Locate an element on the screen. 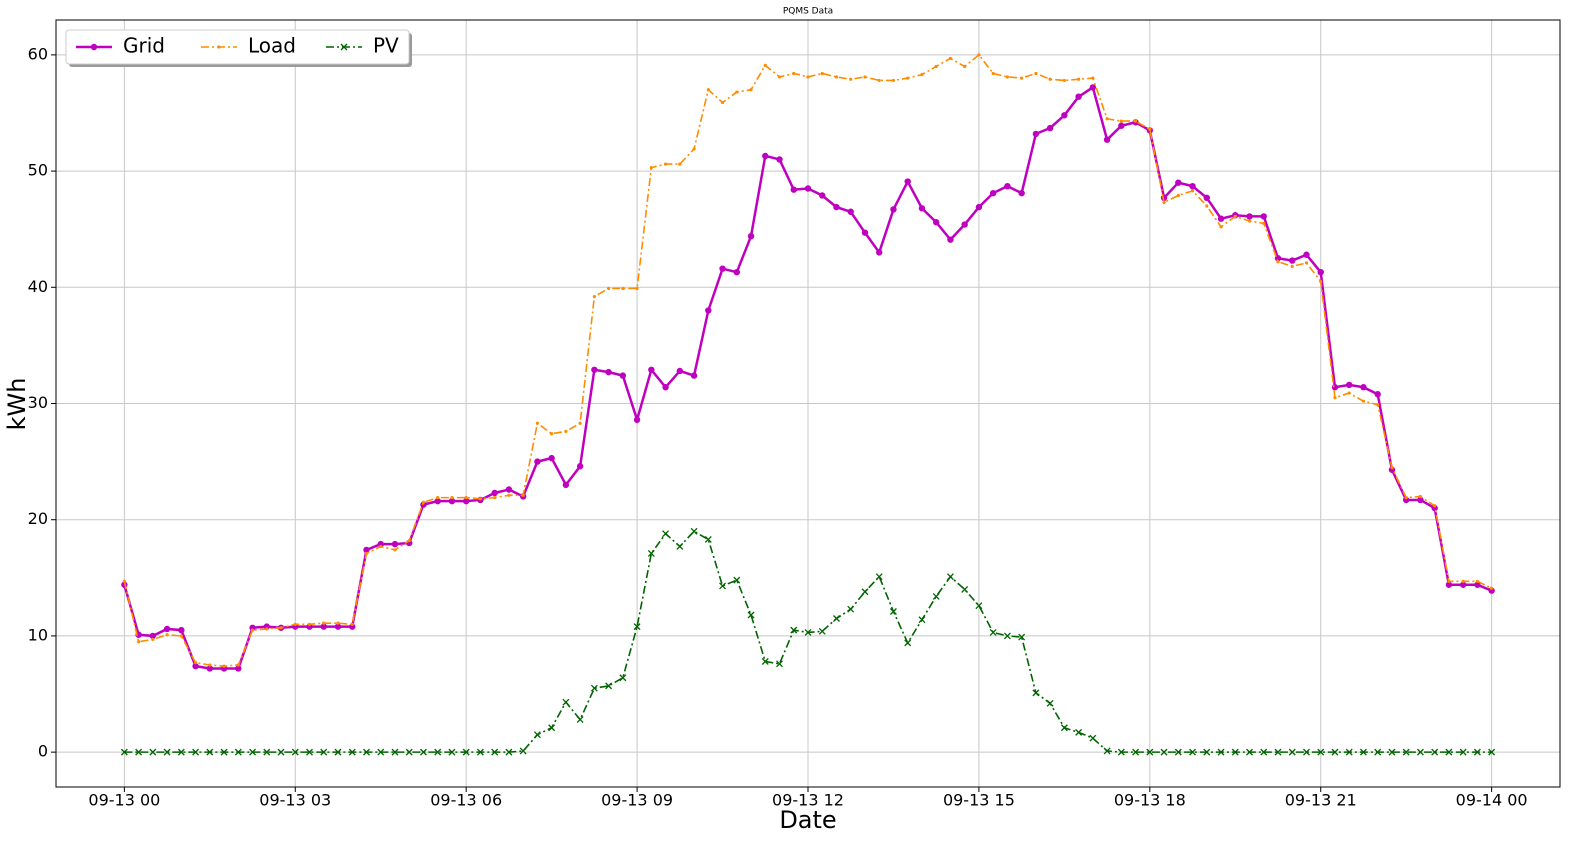 Image resolution: width=1575 pixels, height=846 pixels. y-tick-label: 40 is located at coordinates (38, 286).